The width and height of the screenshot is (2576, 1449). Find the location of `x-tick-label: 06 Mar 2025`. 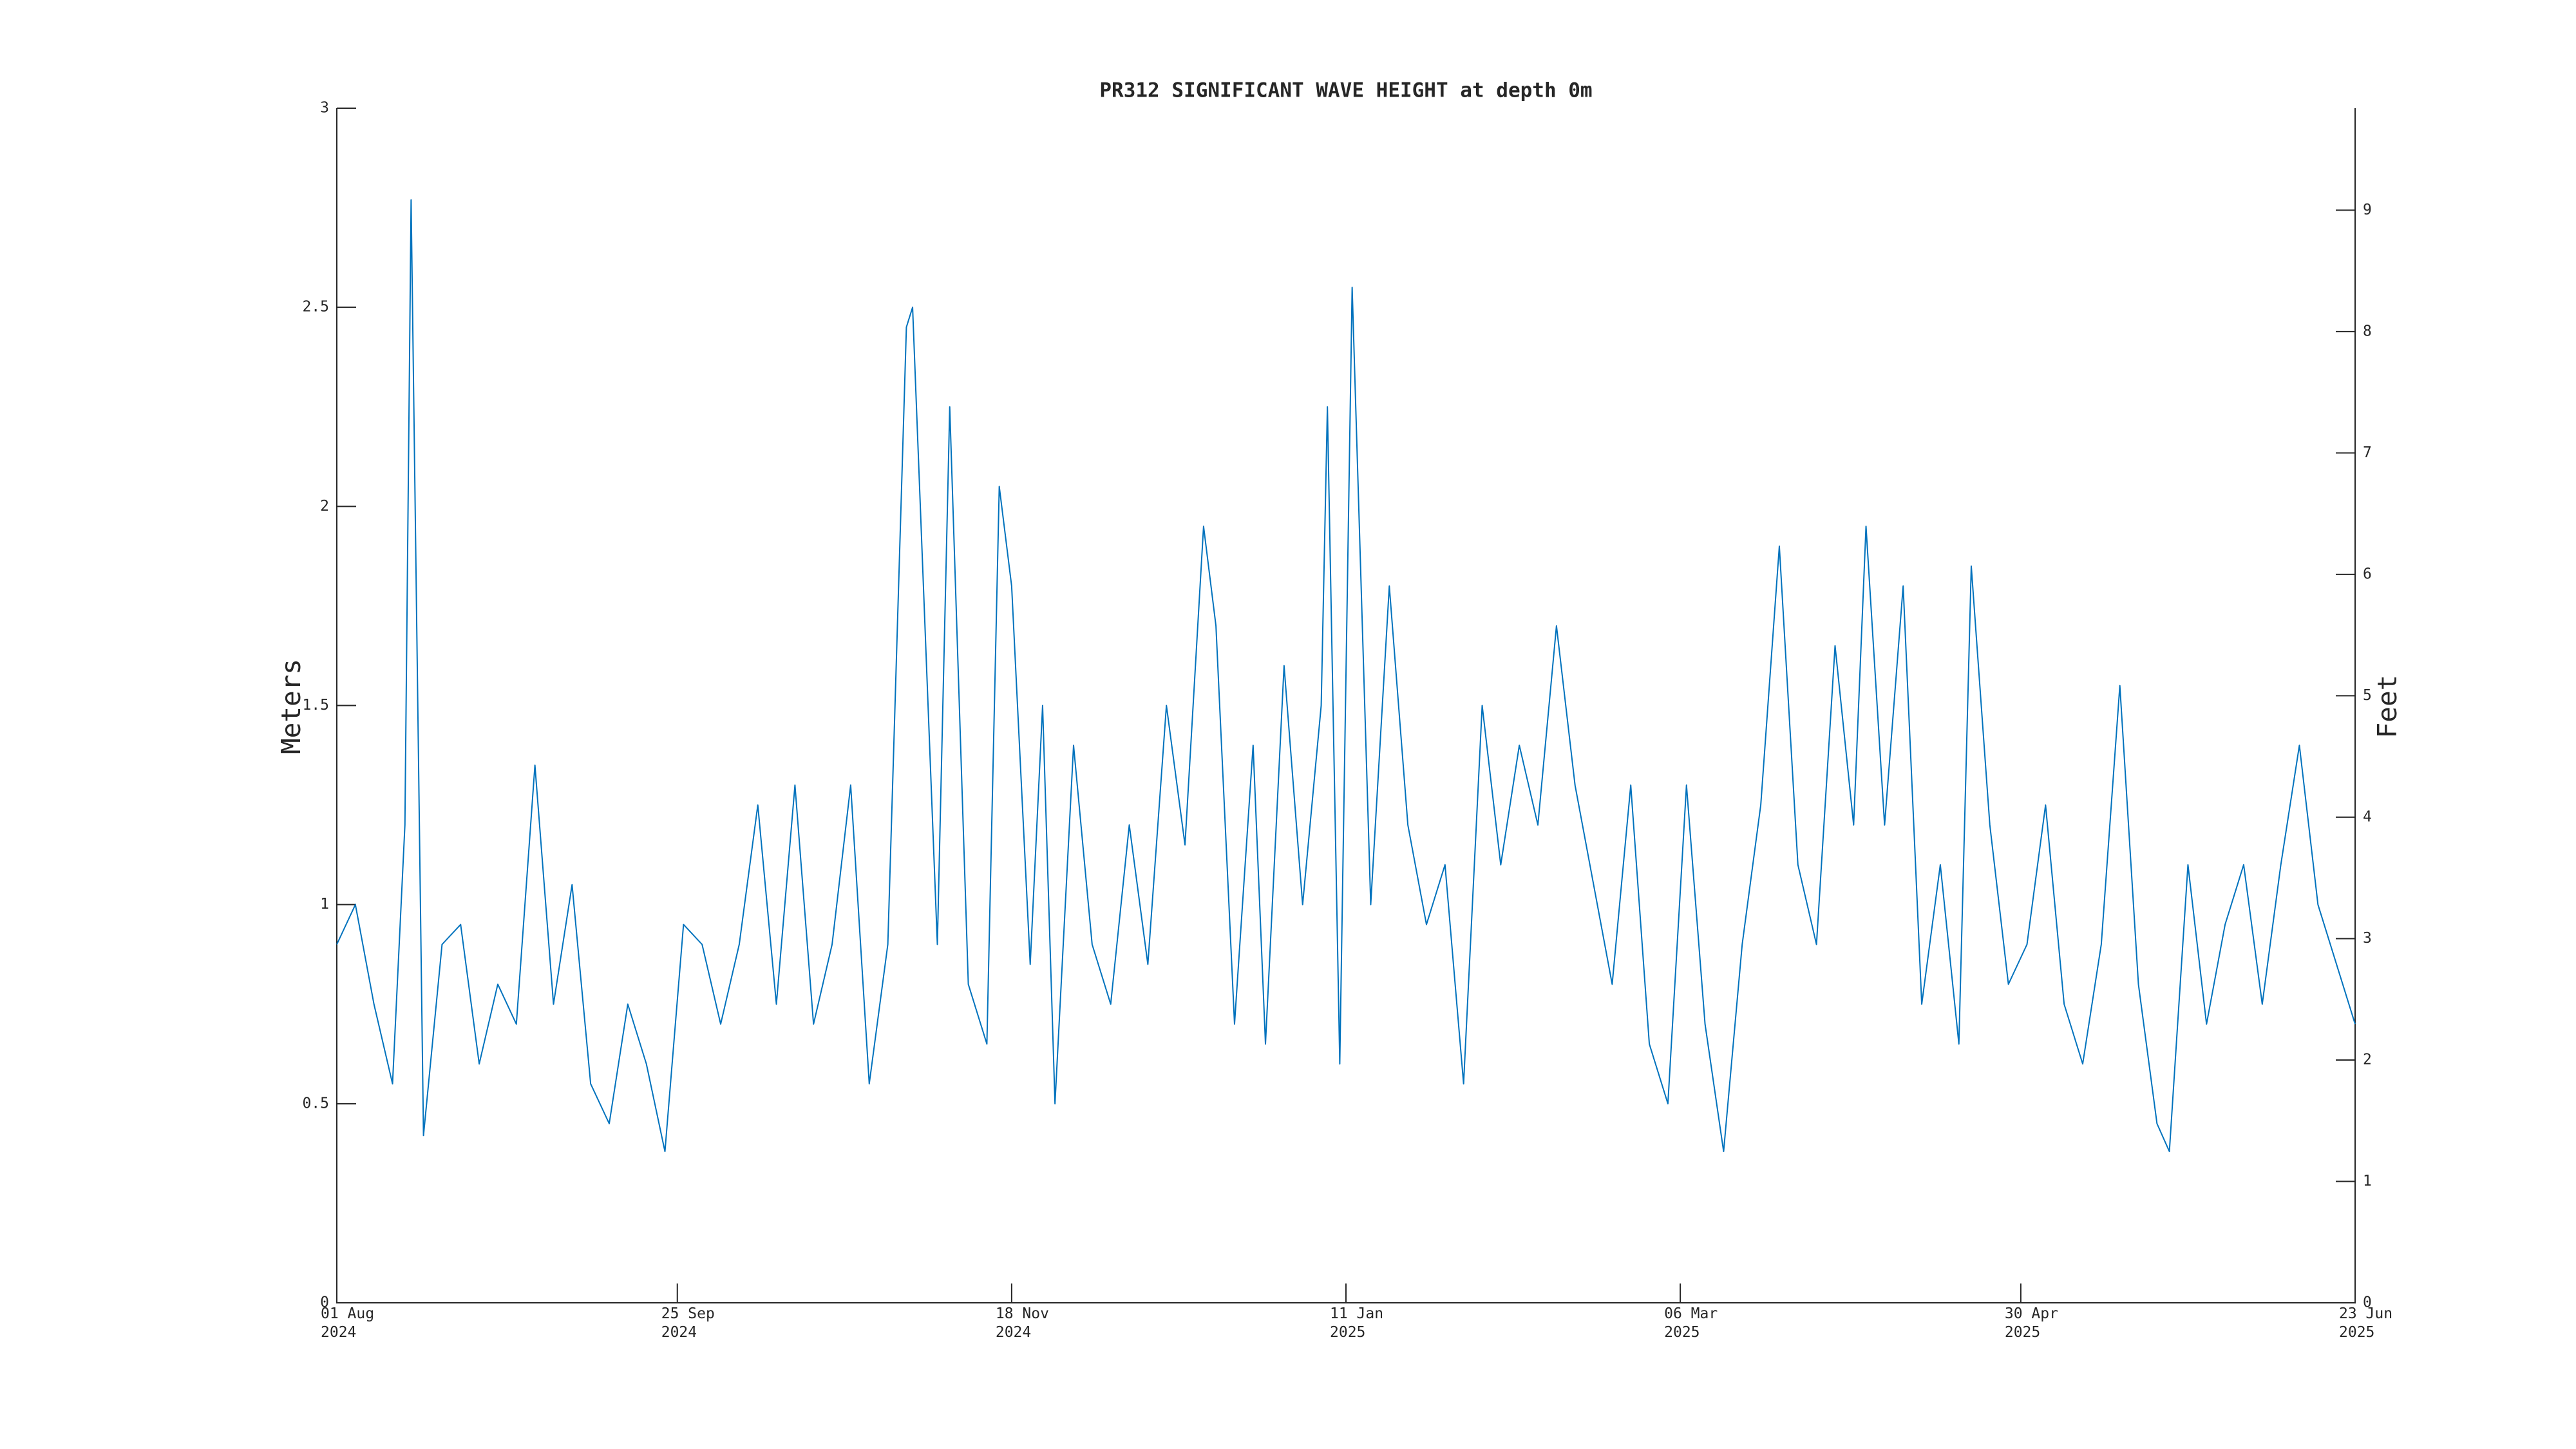

x-tick-label: 06 Mar 2025 is located at coordinates (1691, 1323).